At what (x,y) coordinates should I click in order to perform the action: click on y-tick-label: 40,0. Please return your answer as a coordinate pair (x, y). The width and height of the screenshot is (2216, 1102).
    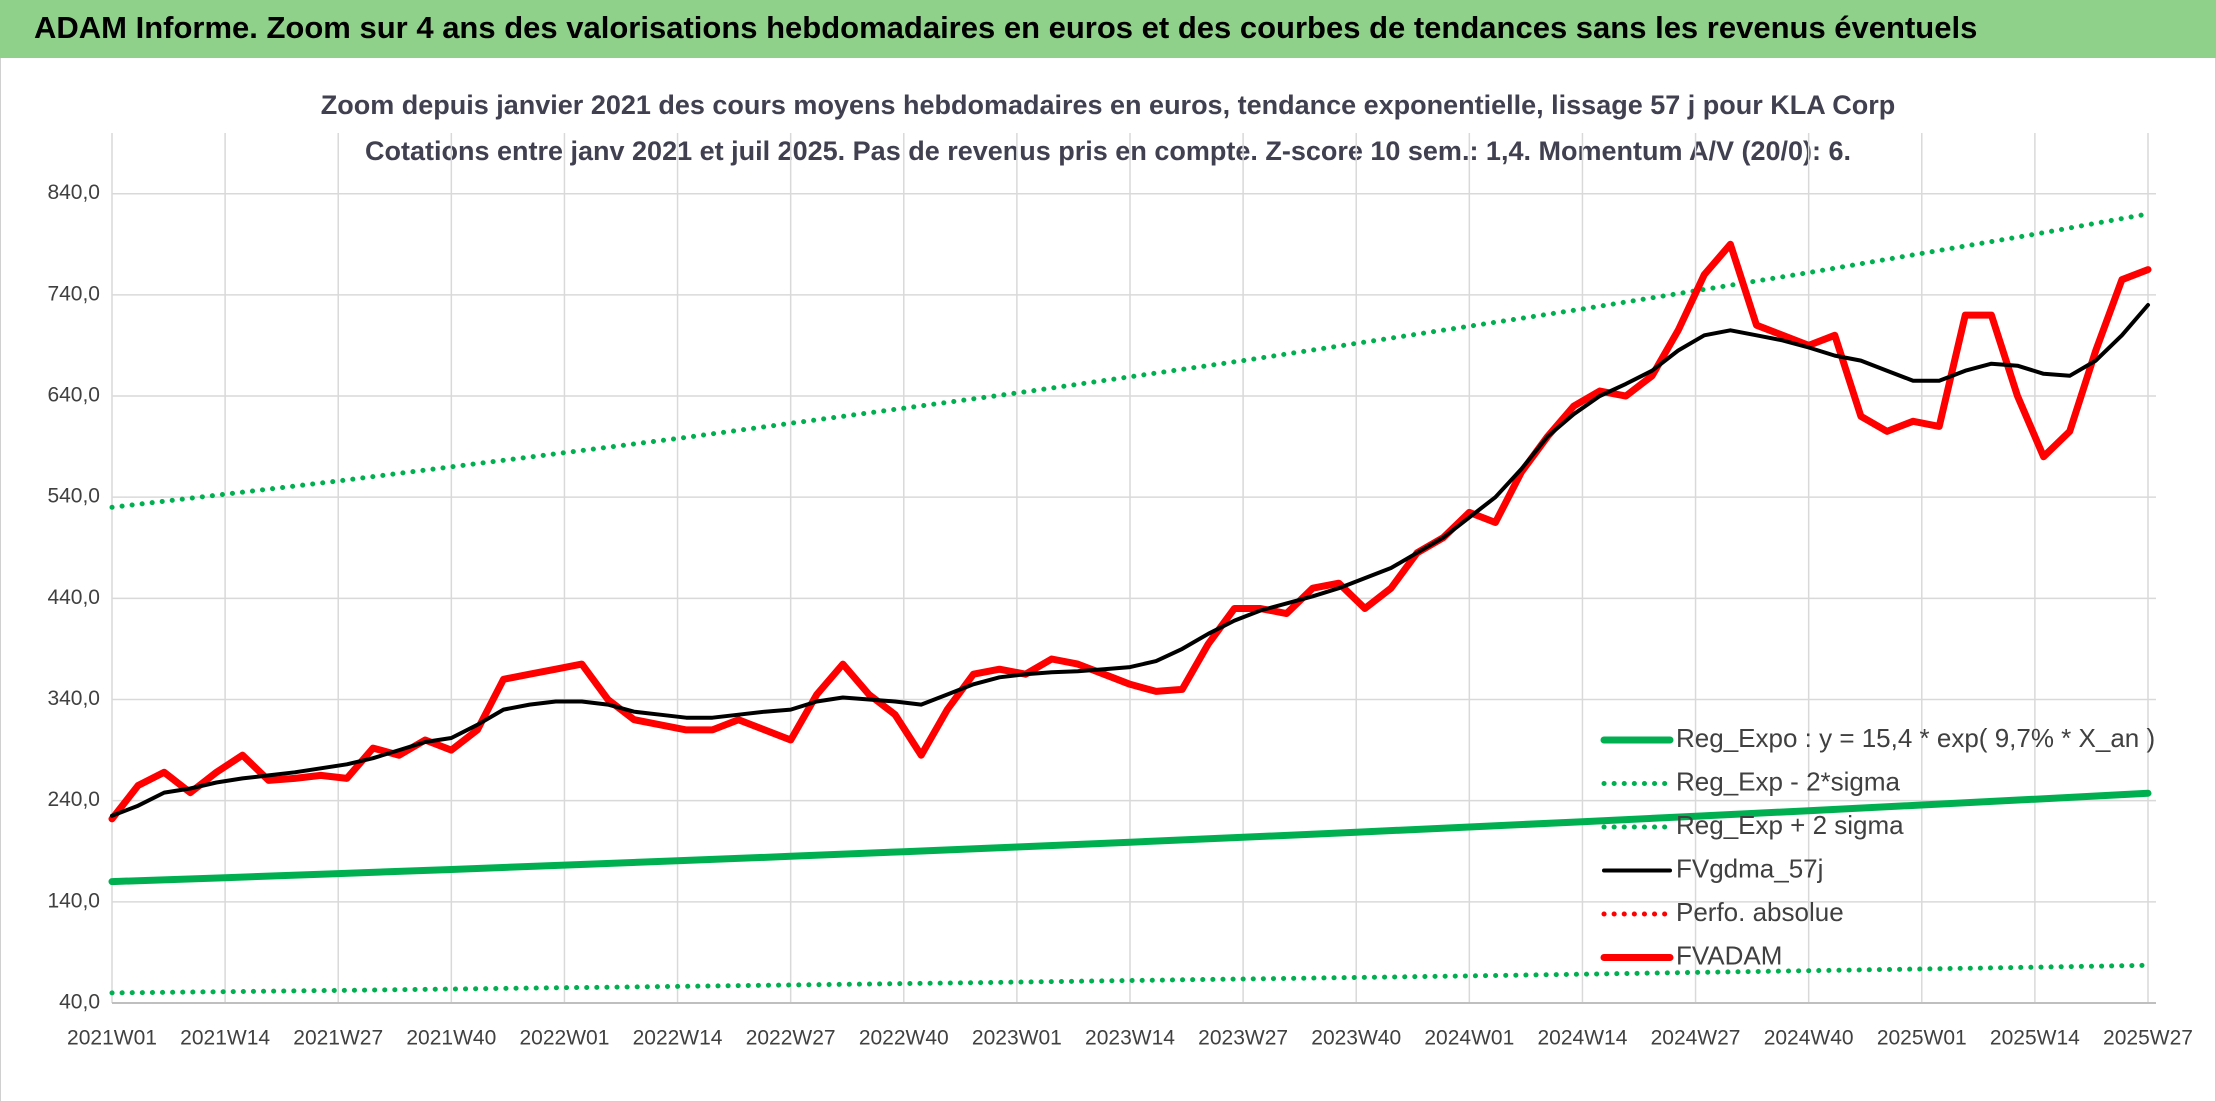
    Looking at the image, I should click on (79, 1002).